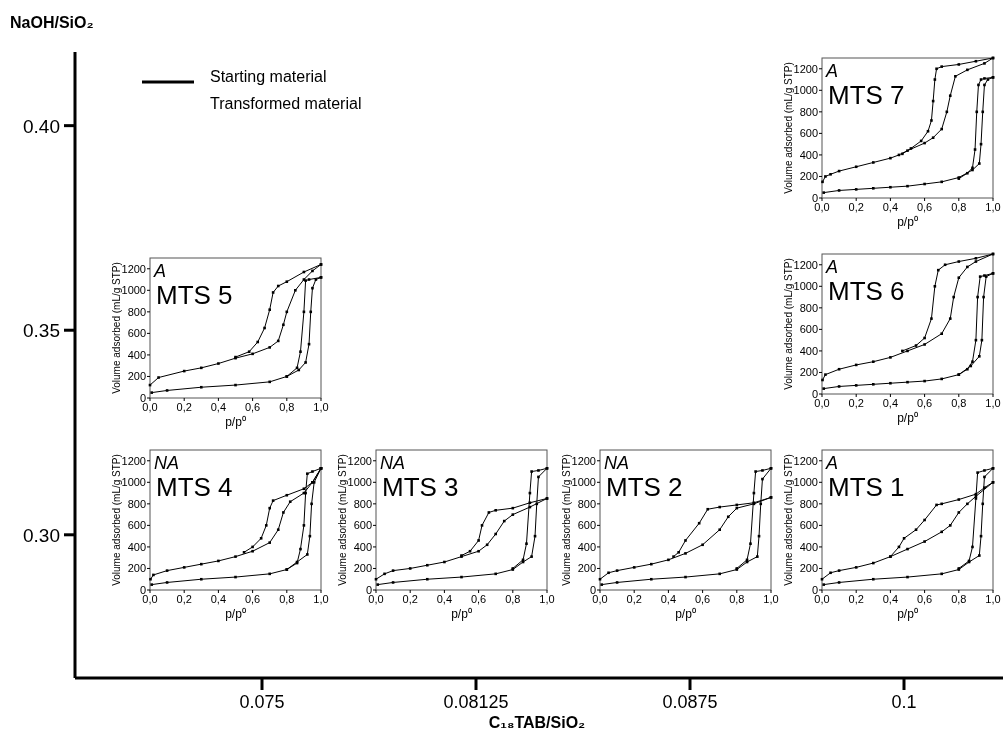 The width and height of the screenshot is (1003, 730). Describe the element at coordinates (537, 722) in the screenshot. I see `x-axis-title: C₁₈TAB/SiO₂` at that location.